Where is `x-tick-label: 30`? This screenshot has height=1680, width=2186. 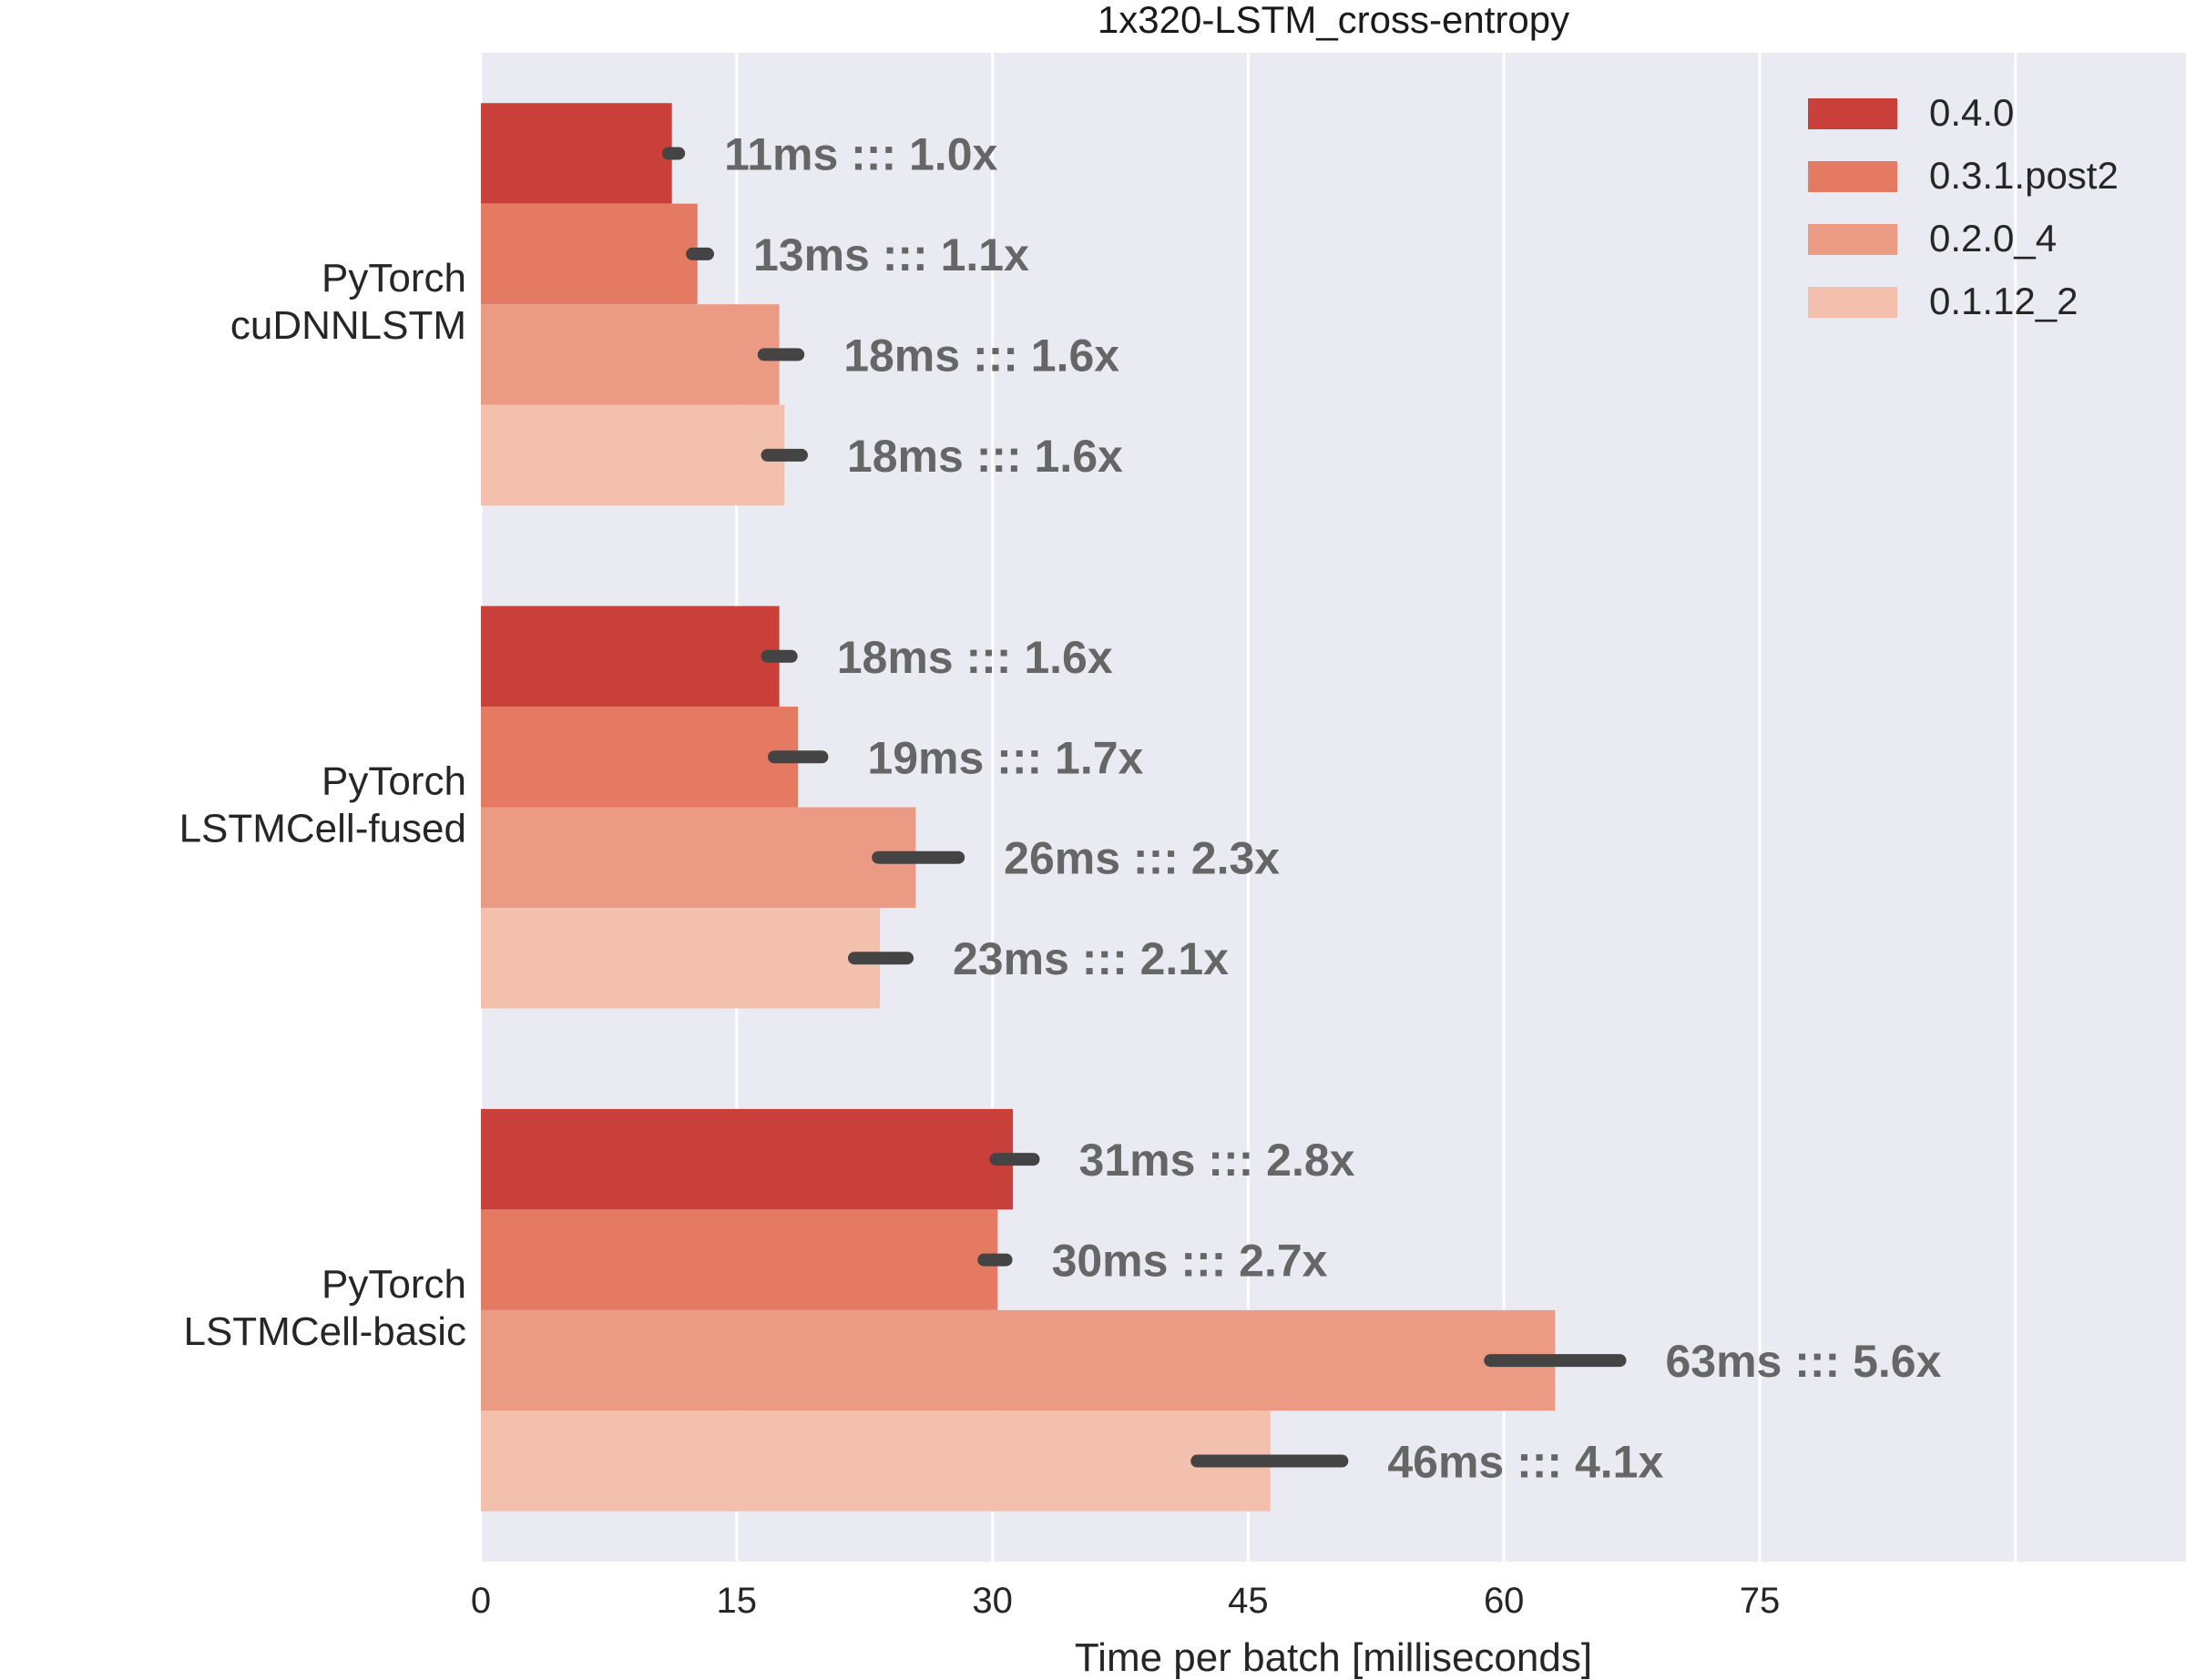 x-tick-label: 30 is located at coordinates (993, 1601).